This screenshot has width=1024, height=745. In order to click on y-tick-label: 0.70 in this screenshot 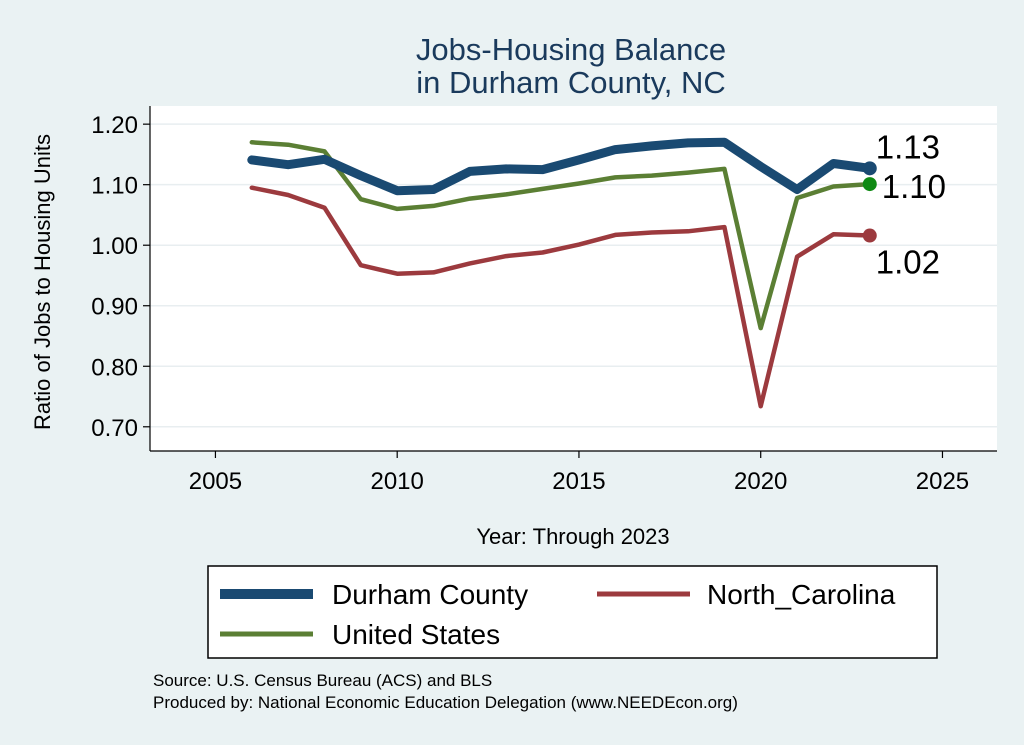, I will do `click(114, 428)`.